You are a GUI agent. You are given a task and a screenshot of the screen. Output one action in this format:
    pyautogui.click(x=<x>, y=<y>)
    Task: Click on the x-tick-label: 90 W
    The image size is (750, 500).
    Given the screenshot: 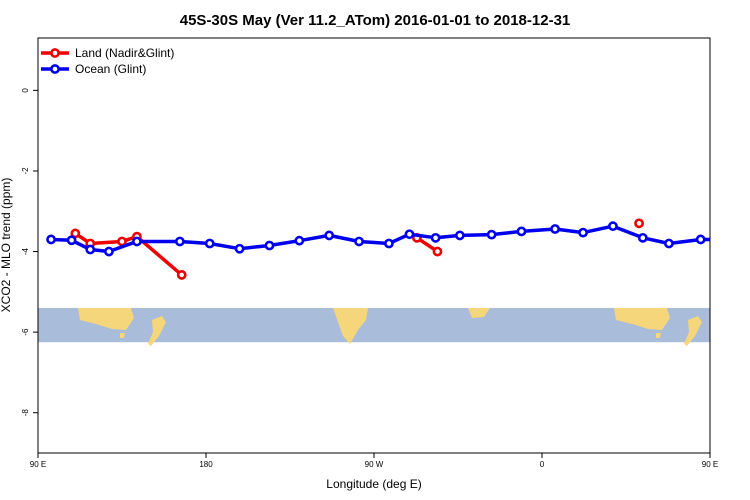 What is the action you would take?
    pyautogui.click(x=374, y=464)
    